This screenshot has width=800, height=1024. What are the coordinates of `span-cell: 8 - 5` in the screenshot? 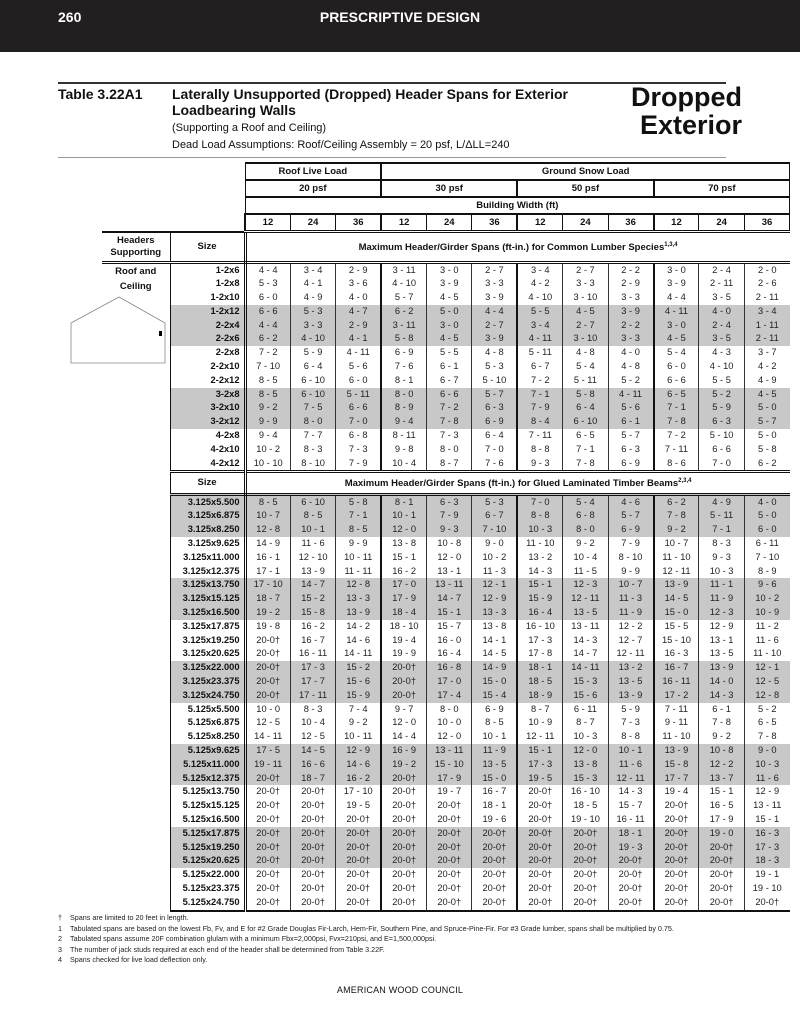 It's located at (312, 516).